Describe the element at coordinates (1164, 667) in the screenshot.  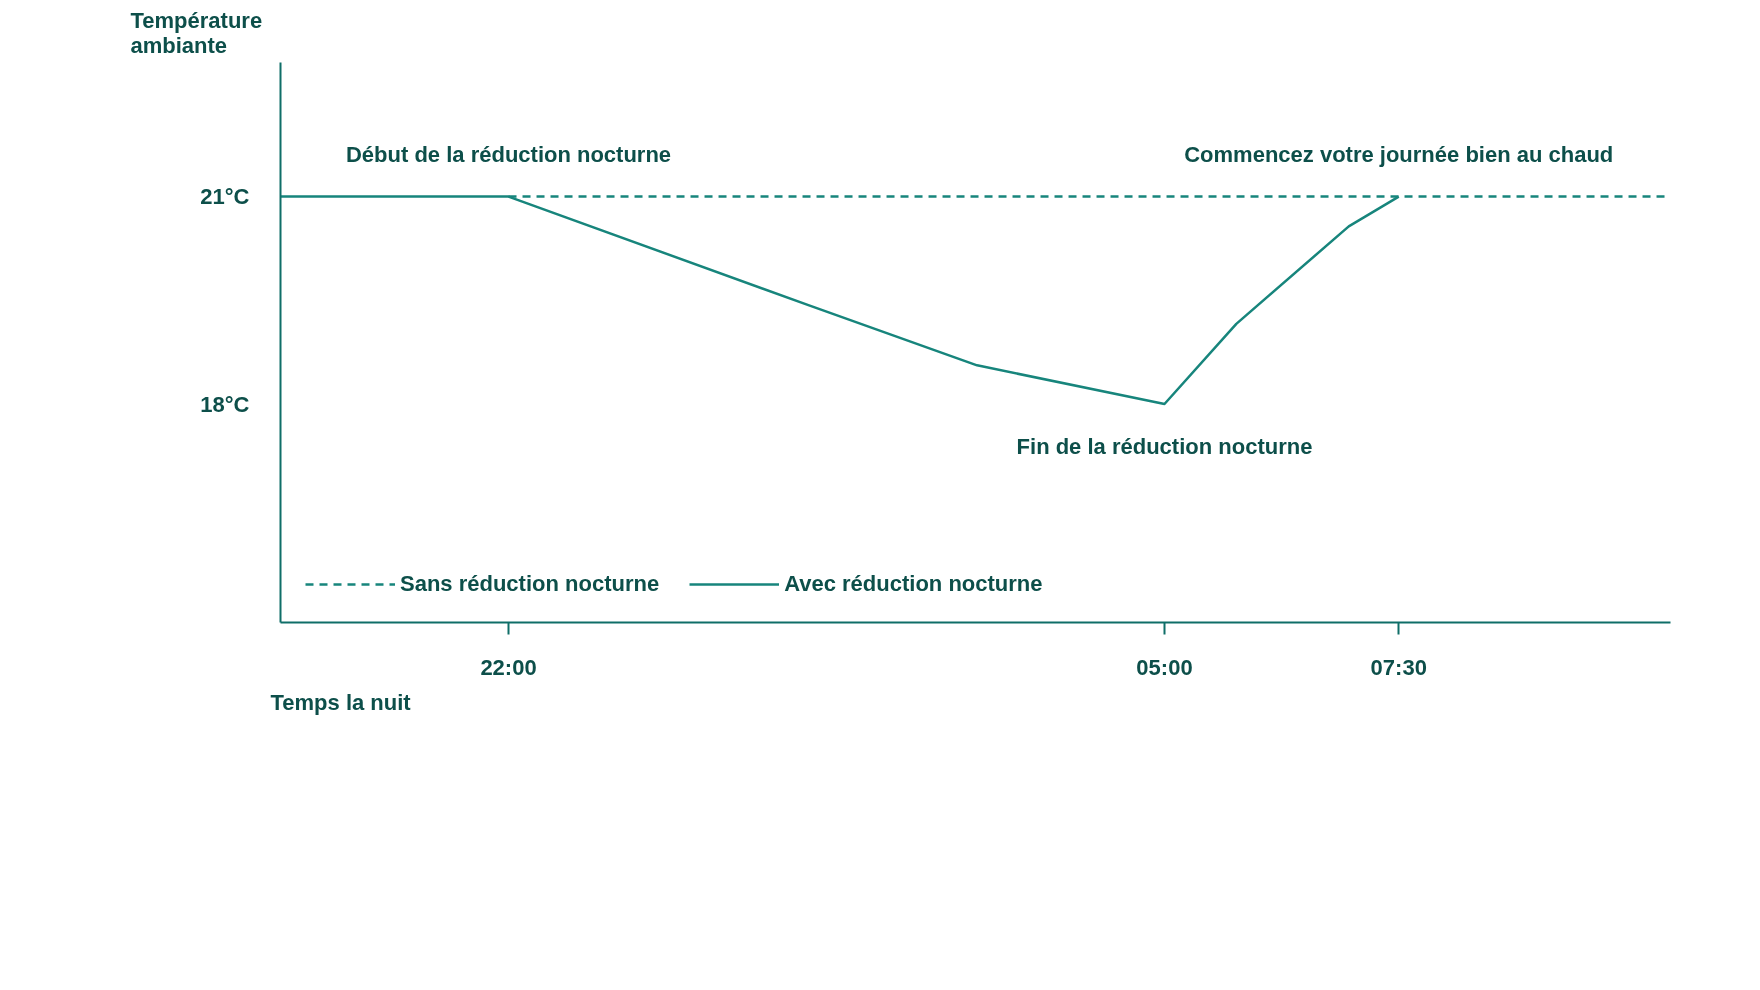
I see `x-tick-label: 05:00` at that location.